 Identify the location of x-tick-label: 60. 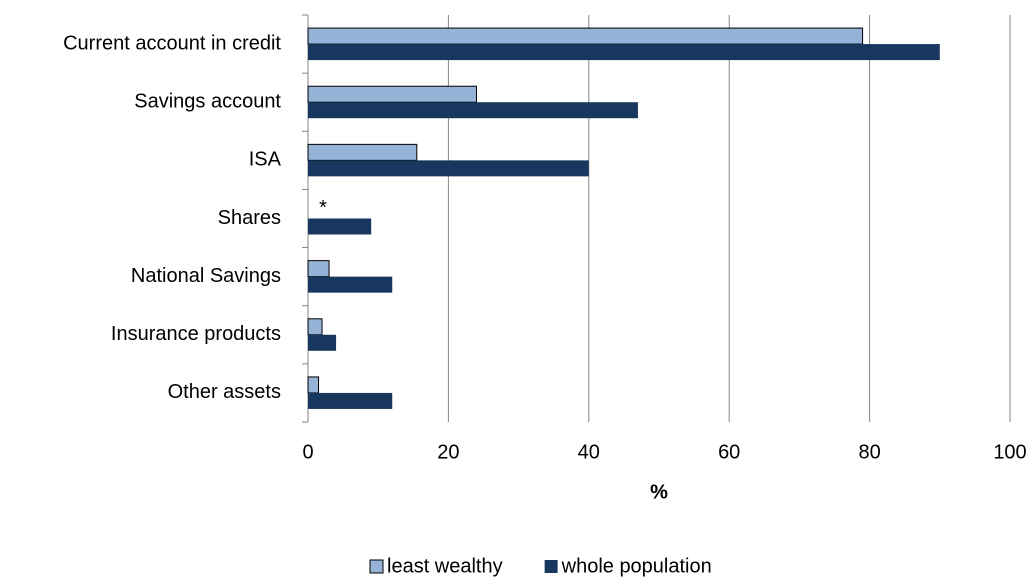
(729, 452).